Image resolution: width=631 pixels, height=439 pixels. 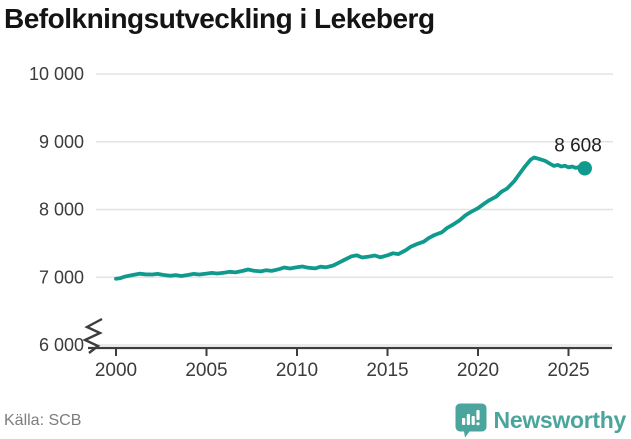 What do you see at coordinates (206, 370) in the screenshot?
I see `x-axis-label: 2005` at bounding box center [206, 370].